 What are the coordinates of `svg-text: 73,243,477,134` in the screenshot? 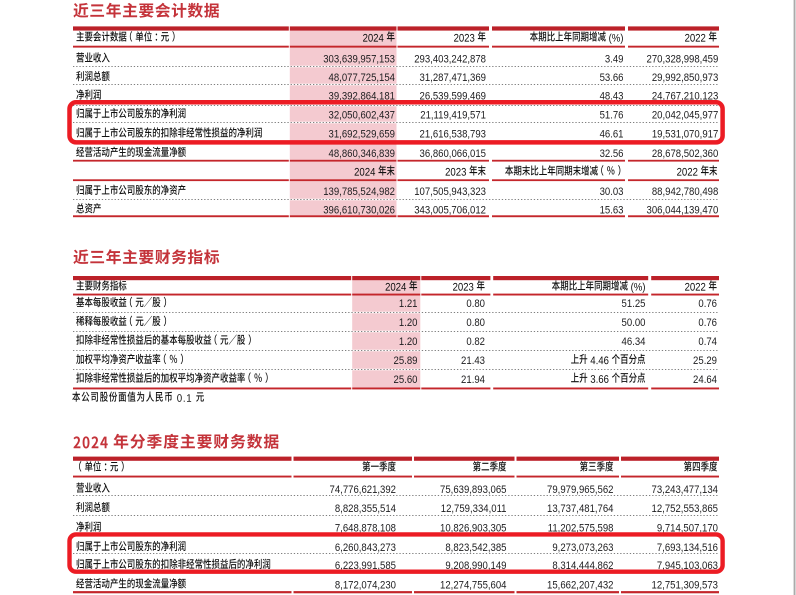 It's located at (685, 490).